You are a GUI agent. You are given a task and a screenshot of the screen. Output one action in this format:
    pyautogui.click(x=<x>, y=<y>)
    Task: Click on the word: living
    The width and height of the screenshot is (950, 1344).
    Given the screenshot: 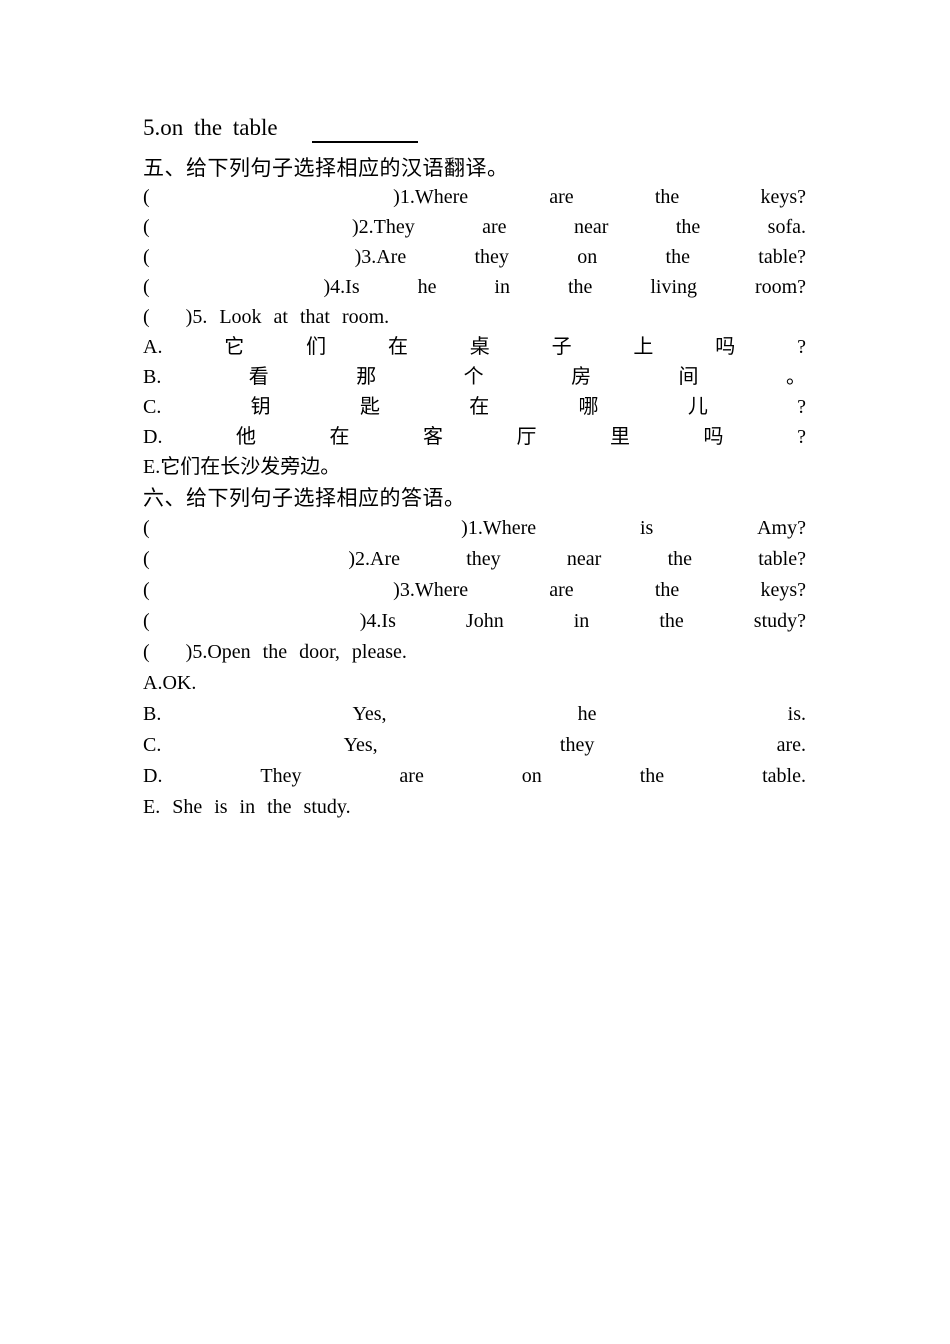 What is the action you would take?
    pyautogui.click(x=673, y=287)
    